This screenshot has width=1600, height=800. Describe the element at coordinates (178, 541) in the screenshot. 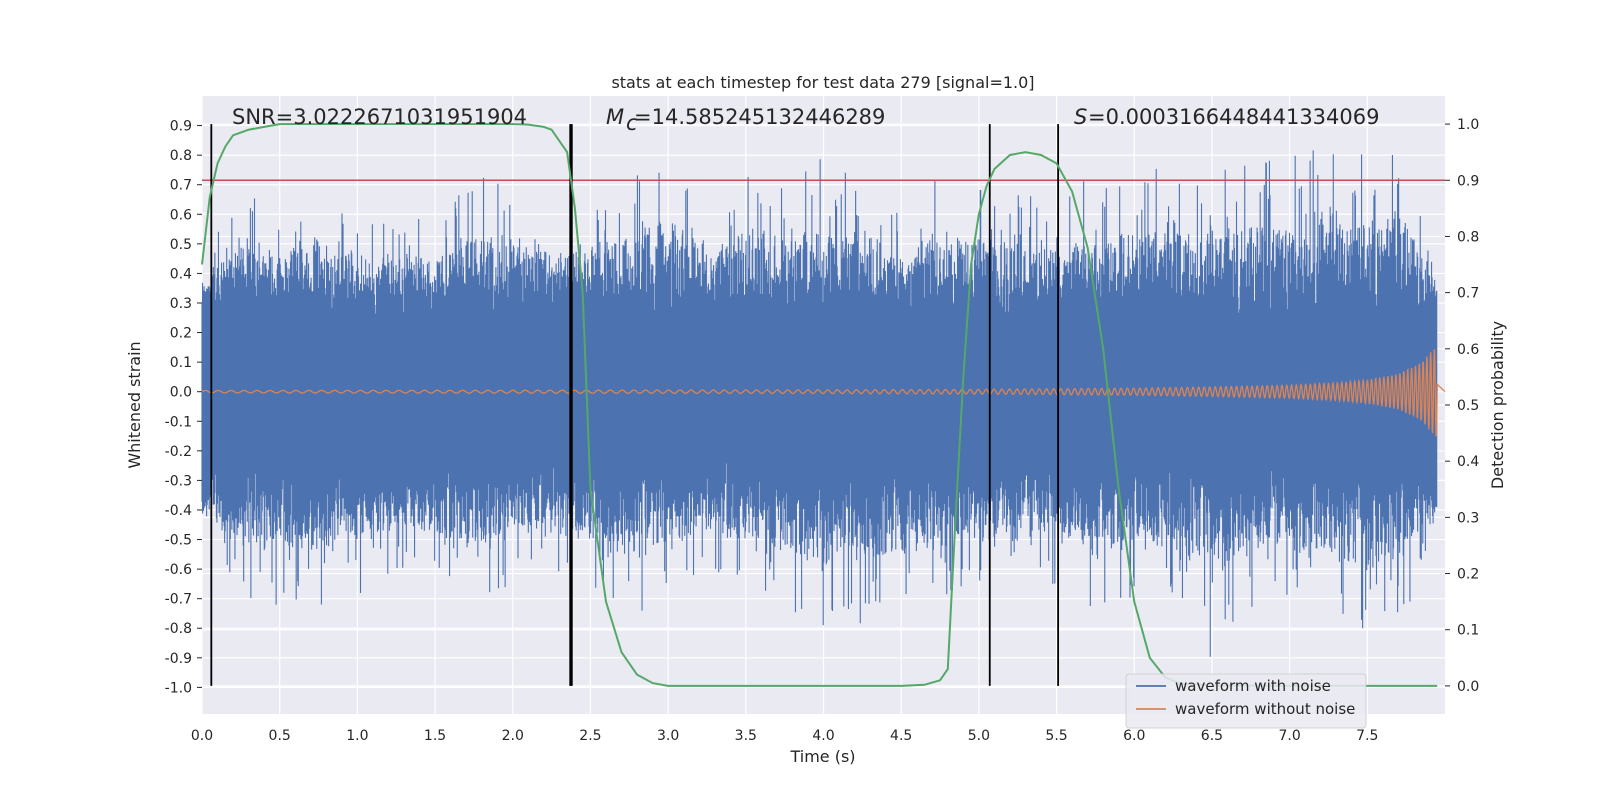

I see `y-tick-label: -0.5` at that location.